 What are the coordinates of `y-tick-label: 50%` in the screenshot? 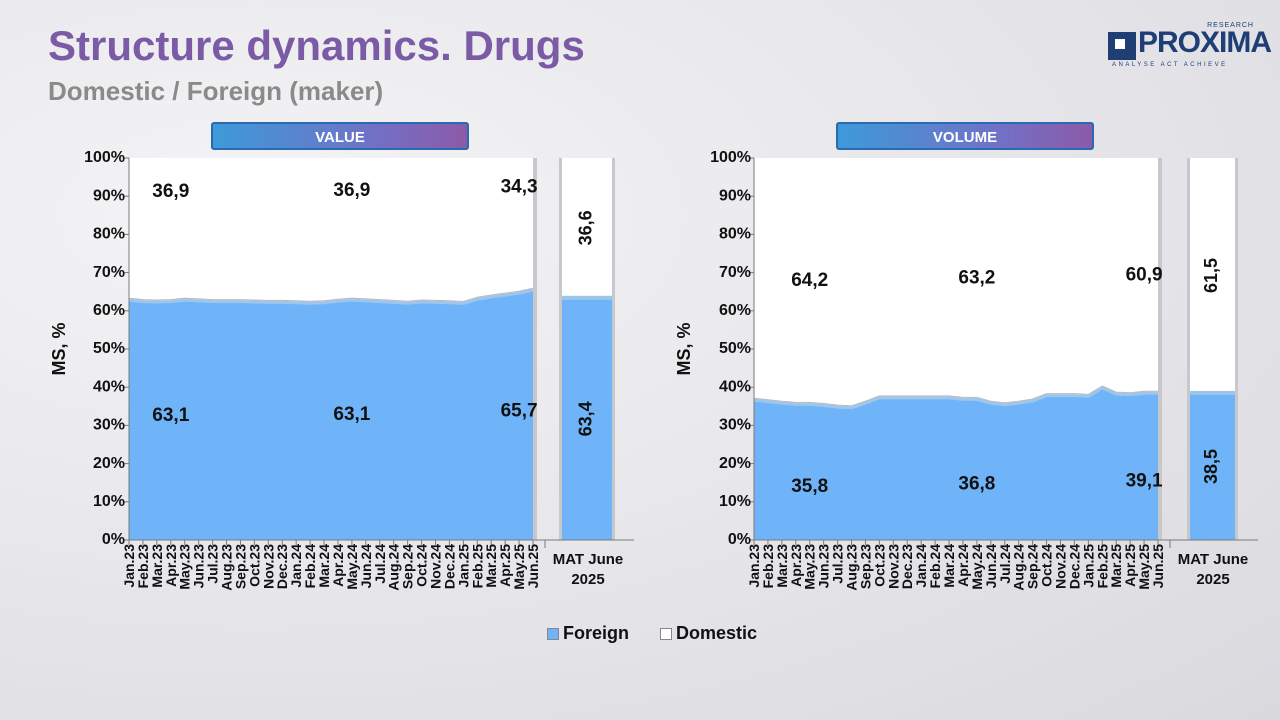 It's located at (735, 348).